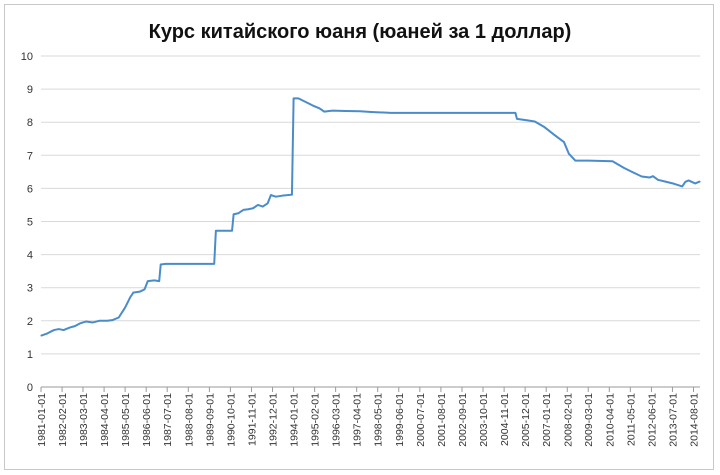  I want to click on x-tick-label: 1994-01-01, so click(295, 420).